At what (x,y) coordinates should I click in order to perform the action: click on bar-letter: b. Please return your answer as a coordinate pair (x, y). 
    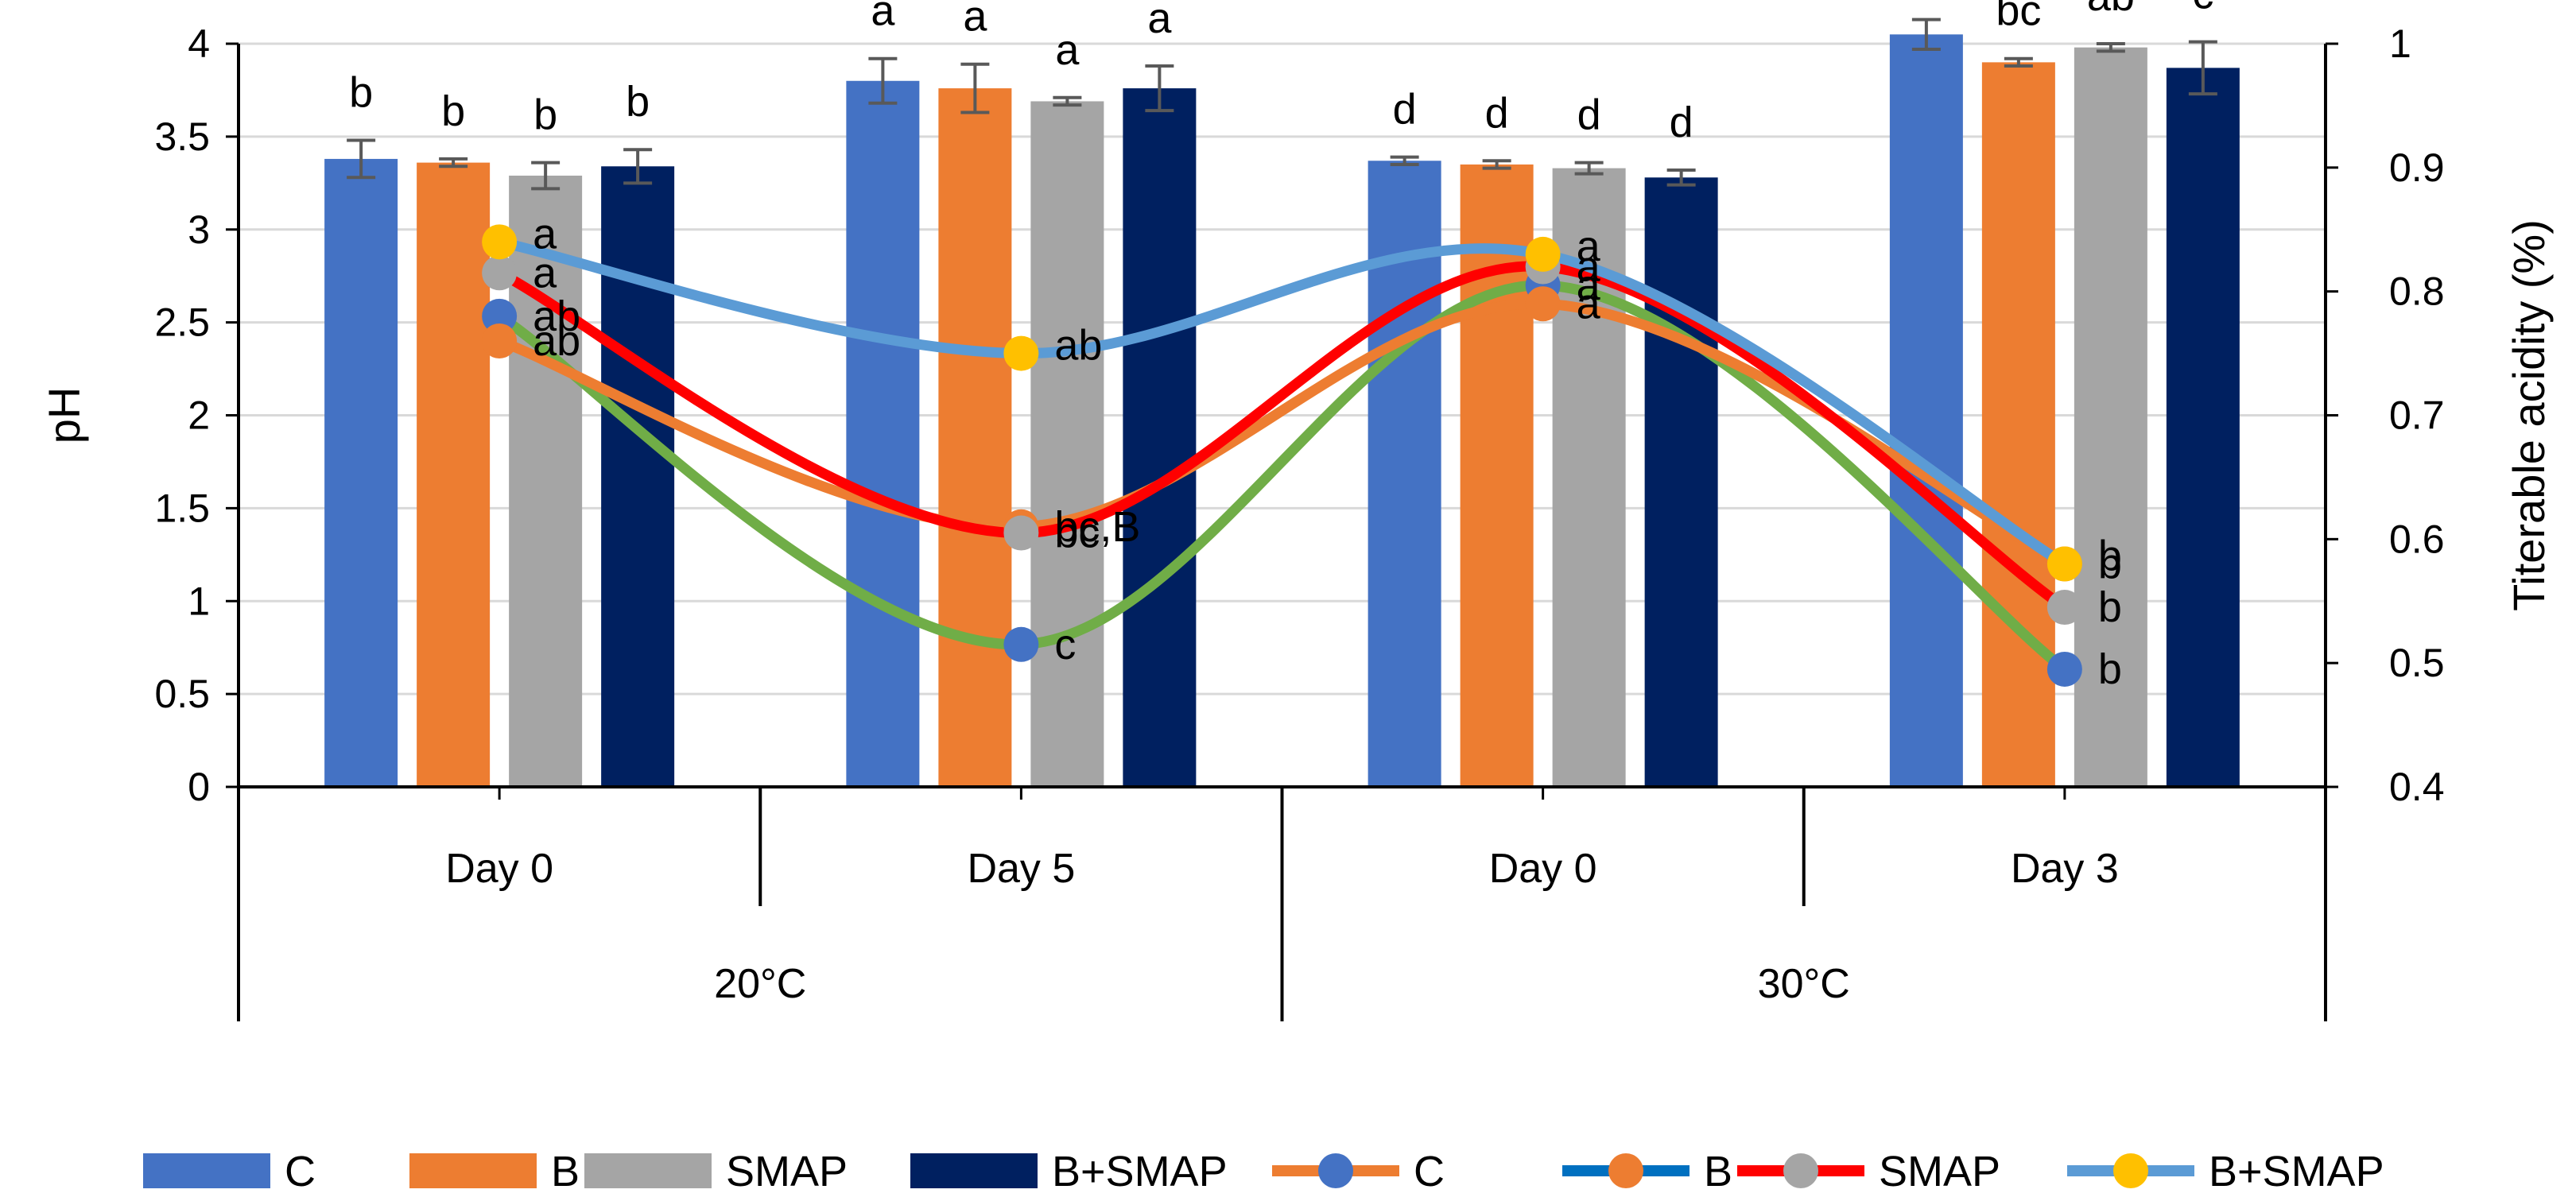
    Looking at the image, I should click on (361, 93).